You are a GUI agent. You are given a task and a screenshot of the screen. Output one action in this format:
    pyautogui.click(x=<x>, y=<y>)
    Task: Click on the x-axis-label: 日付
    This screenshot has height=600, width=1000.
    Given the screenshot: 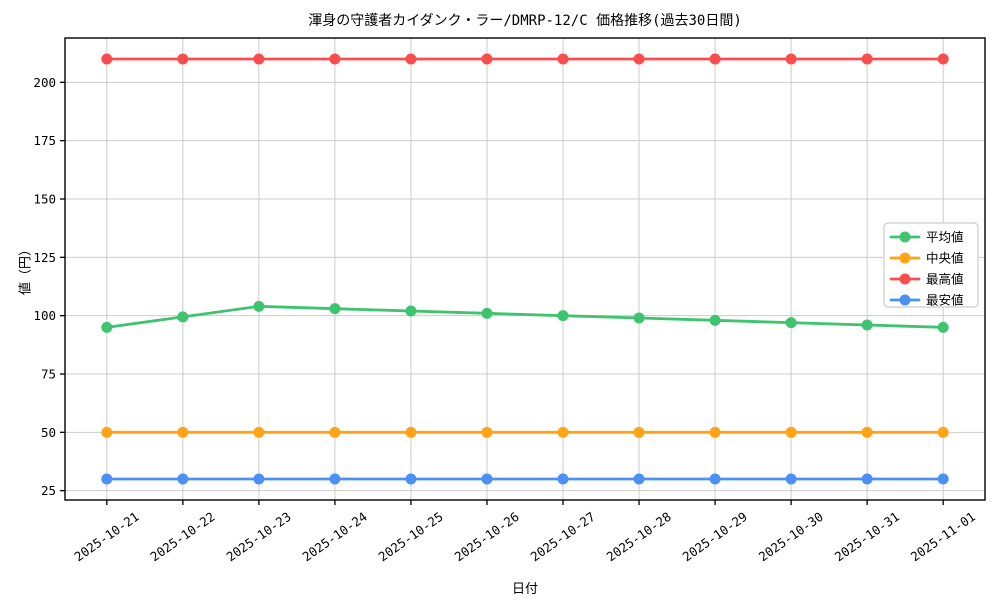 What is the action you would take?
    pyautogui.click(x=524, y=589)
    